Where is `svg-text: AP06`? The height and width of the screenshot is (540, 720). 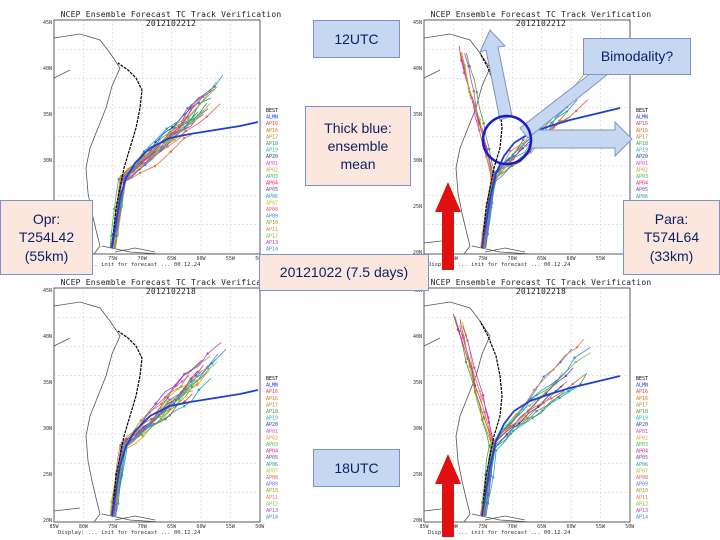
svg-text: AP06 is located at coordinates (642, 465).